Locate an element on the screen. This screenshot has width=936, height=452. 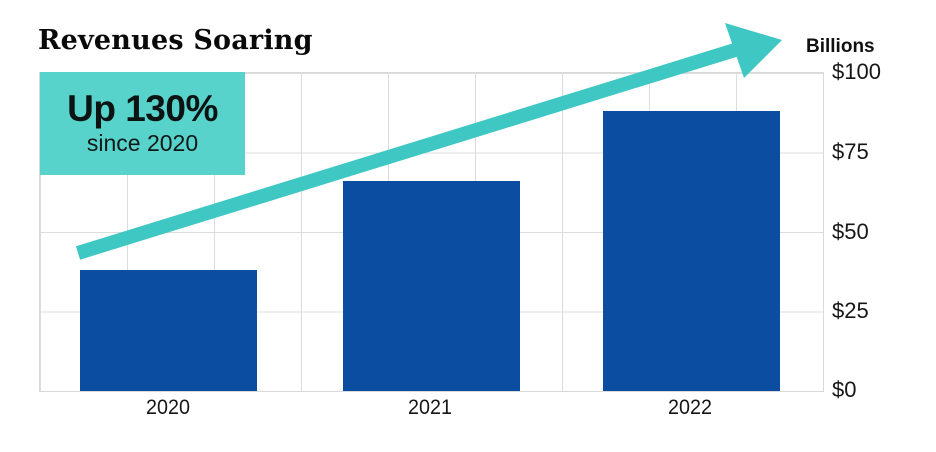
y-tick-0: $0 is located at coordinates (844, 389).